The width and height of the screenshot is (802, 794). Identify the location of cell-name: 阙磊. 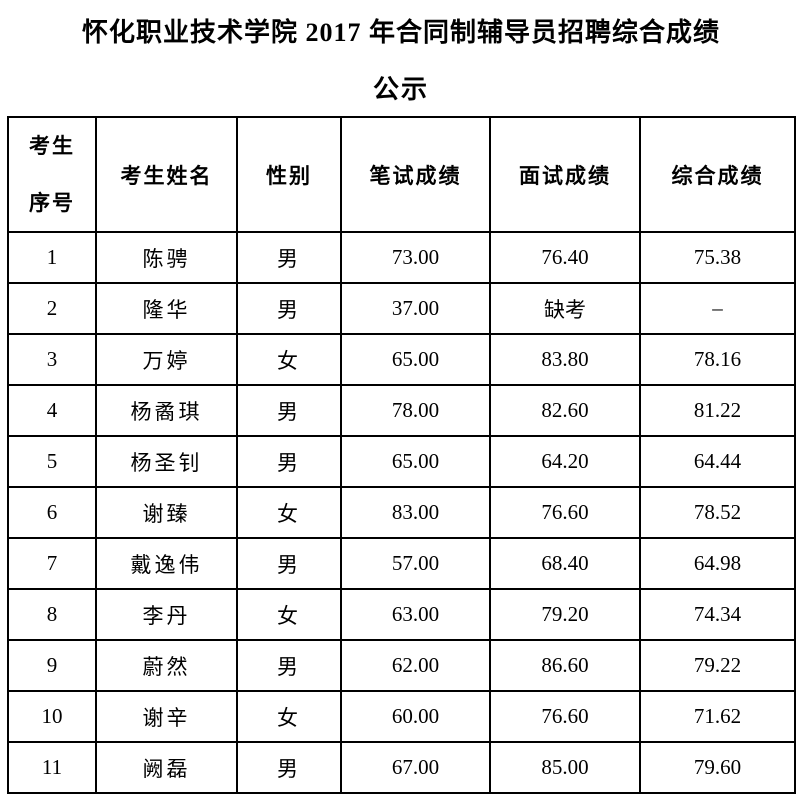
(166, 767).